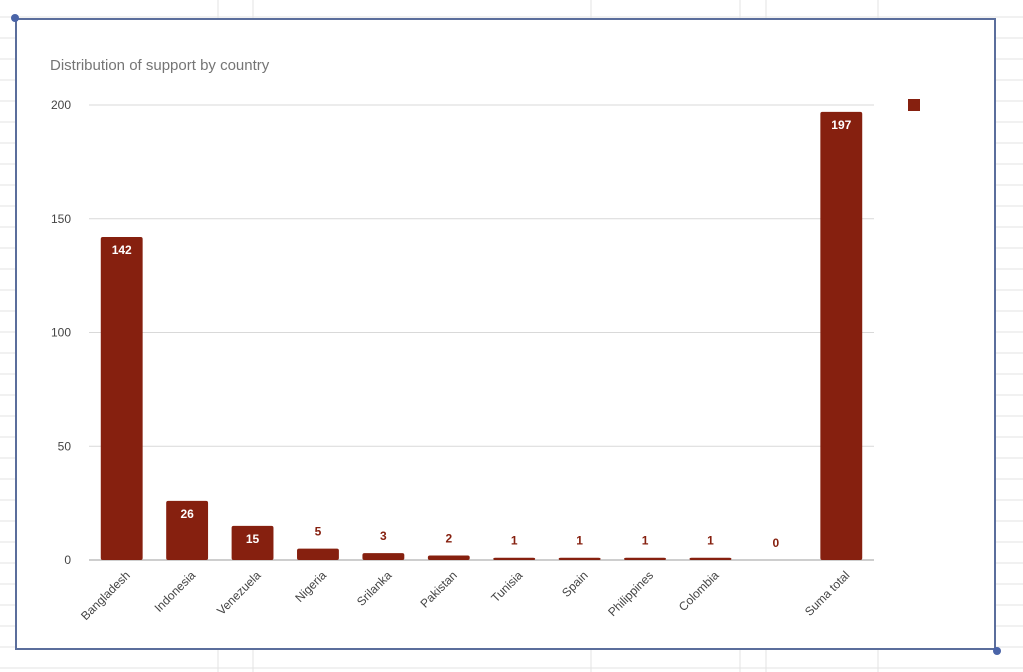 This screenshot has height=672, width=1023. I want to click on y-tick-label: 150, so click(61, 219).